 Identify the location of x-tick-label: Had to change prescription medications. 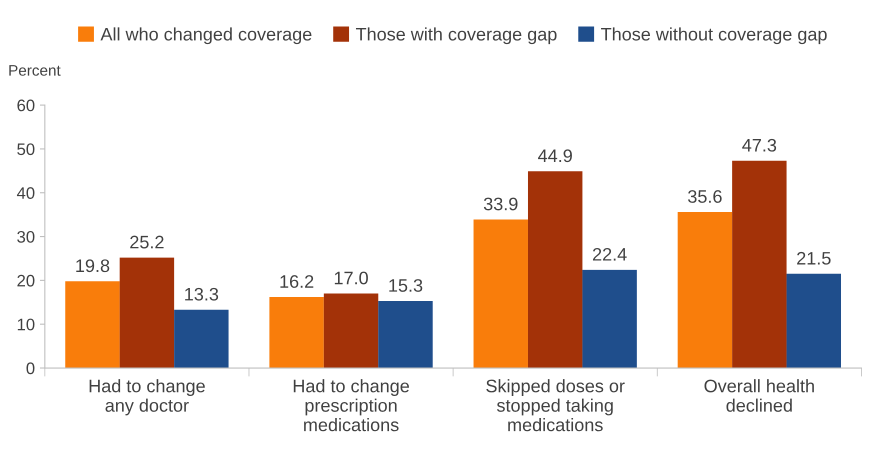
(351, 405).